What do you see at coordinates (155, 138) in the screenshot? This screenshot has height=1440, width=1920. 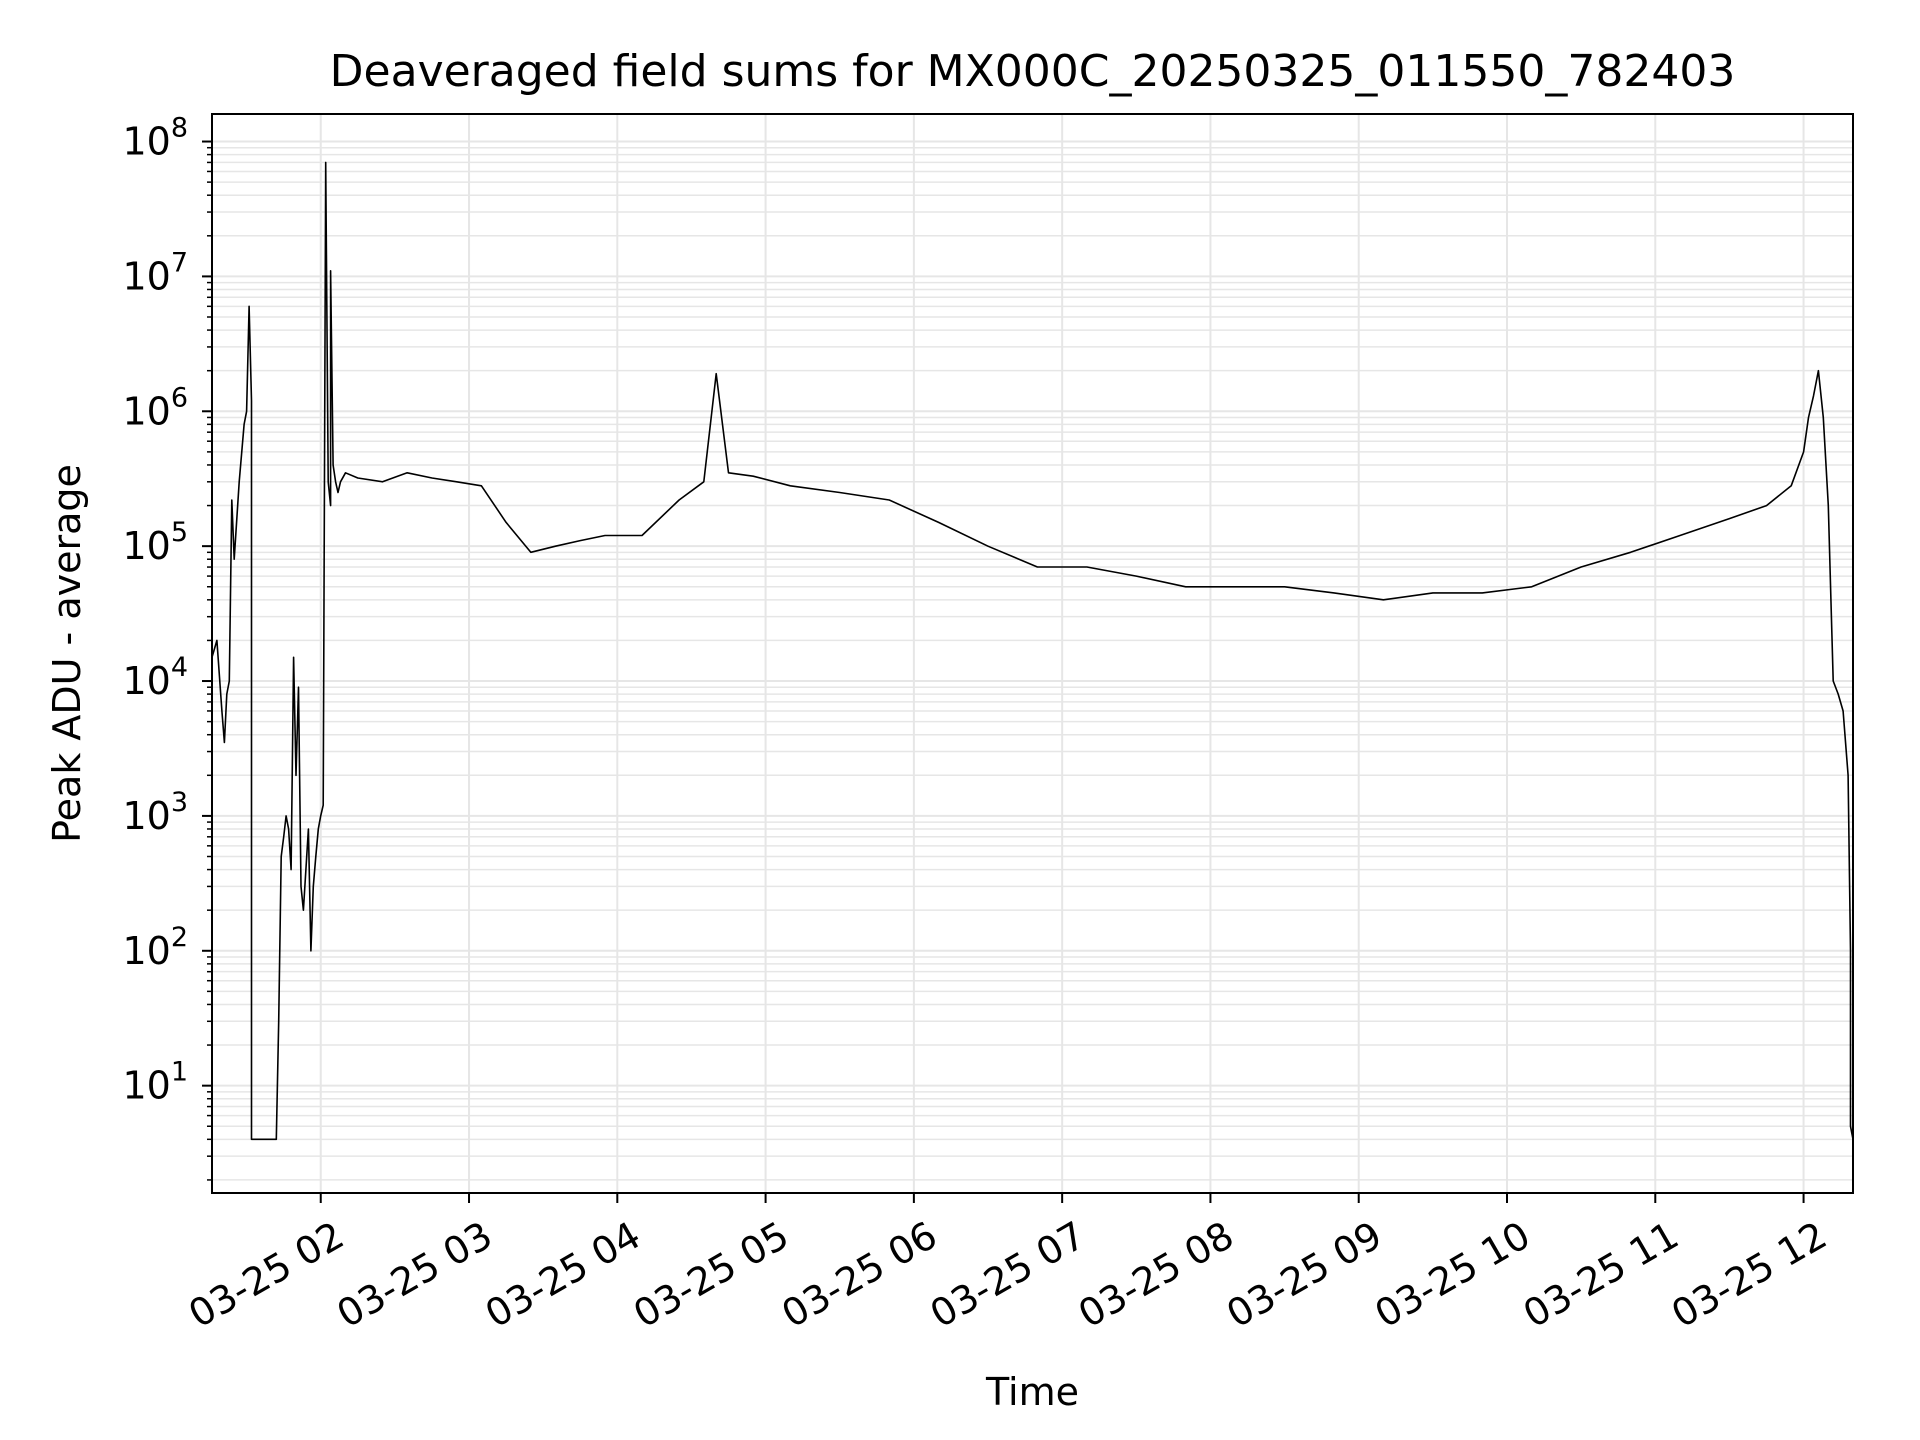 I see `y-tick-label: 10⁸` at bounding box center [155, 138].